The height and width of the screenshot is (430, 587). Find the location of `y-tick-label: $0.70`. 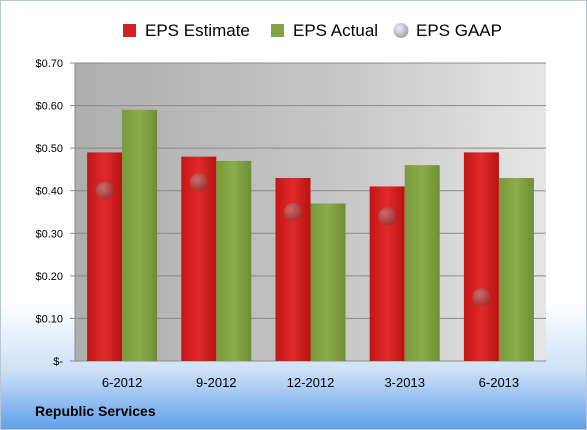

y-tick-label: $0.70 is located at coordinates (49, 64).